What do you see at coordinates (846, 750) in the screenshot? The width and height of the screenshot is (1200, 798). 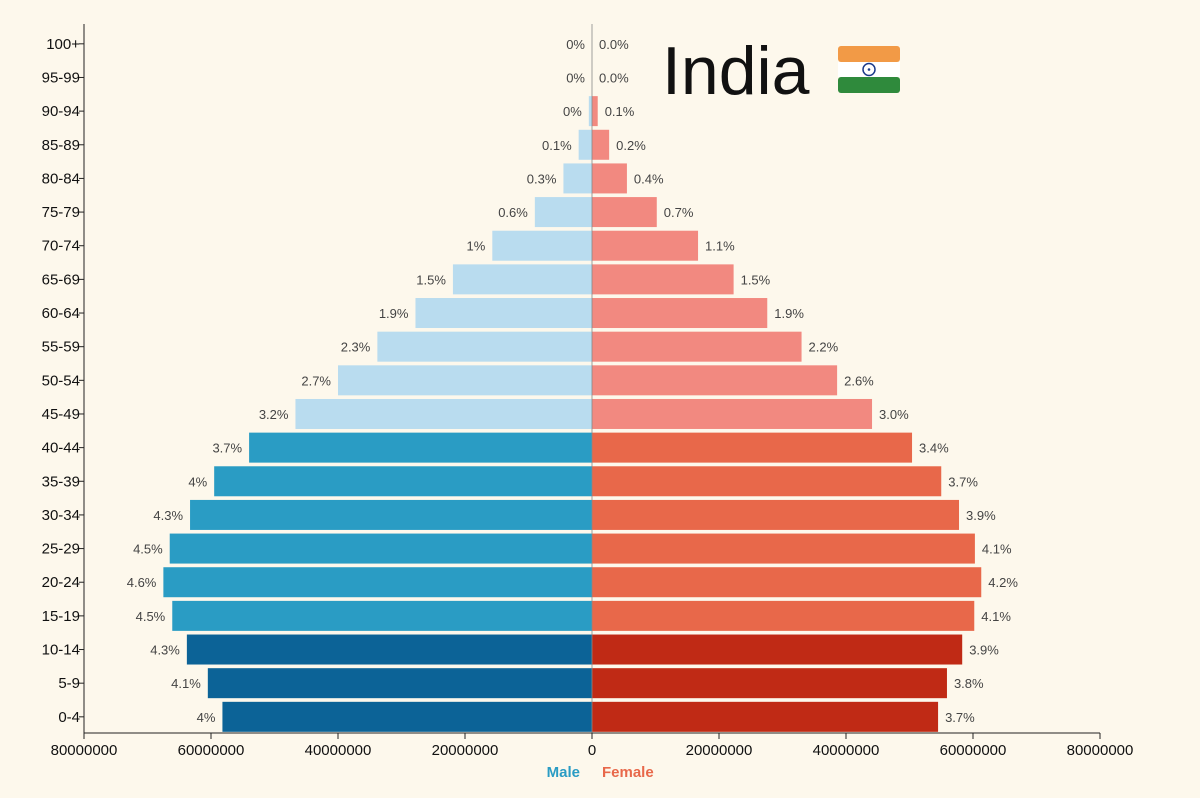 I see `x-tick-label-6: 40000000` at bounding box center [846, 750].